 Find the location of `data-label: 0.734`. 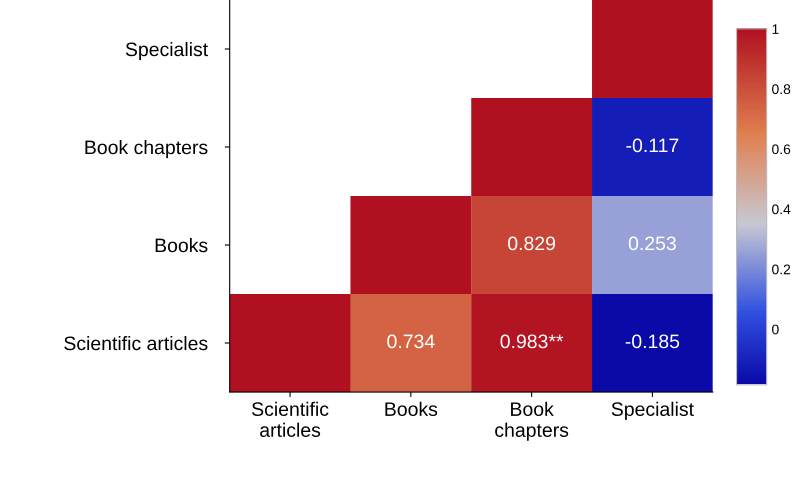

data-label: 0.734 is located at coordinates (411, 341).